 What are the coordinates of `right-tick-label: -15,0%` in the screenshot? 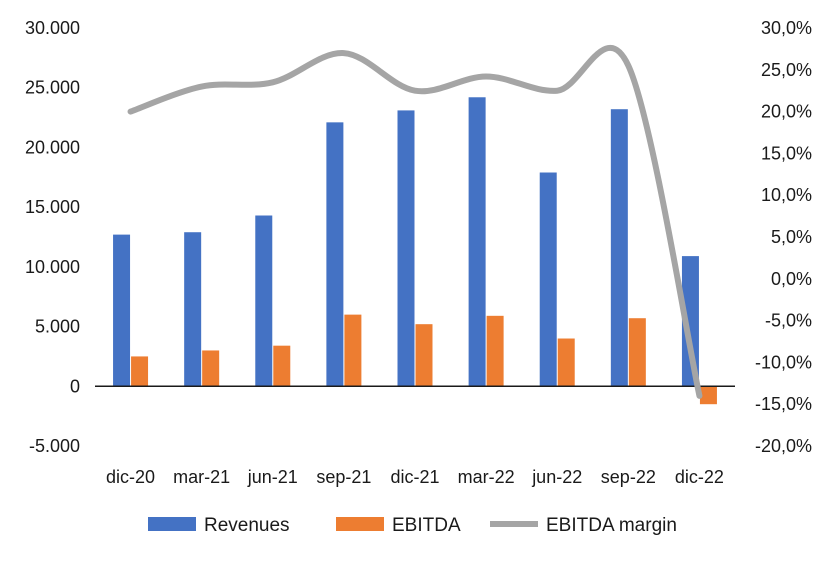 It's located at (783, 404).